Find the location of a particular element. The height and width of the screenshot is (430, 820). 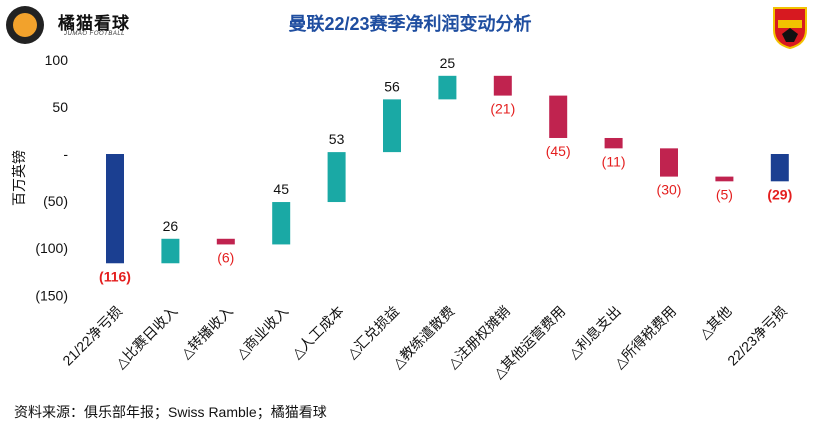

source-note: 资料来源：俱乐部年报；Swiss Ramble；橘猫看球 is located at coordinates (170, 412).